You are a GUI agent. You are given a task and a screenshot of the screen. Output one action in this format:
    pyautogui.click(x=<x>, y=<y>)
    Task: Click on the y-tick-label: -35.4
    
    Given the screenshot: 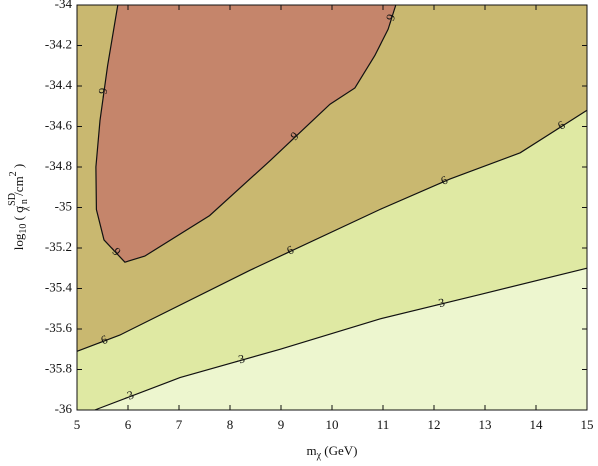 What is the action you would take?
    pyautogui.click(x=59, y=286)
    